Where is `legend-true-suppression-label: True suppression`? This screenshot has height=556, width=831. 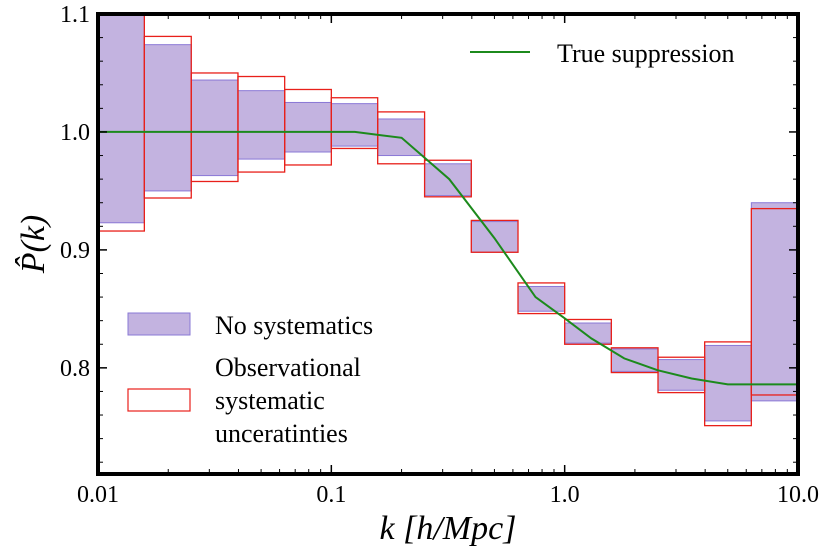 legend-true-suppression-label: True suppression is located at coordinates (645, 53).